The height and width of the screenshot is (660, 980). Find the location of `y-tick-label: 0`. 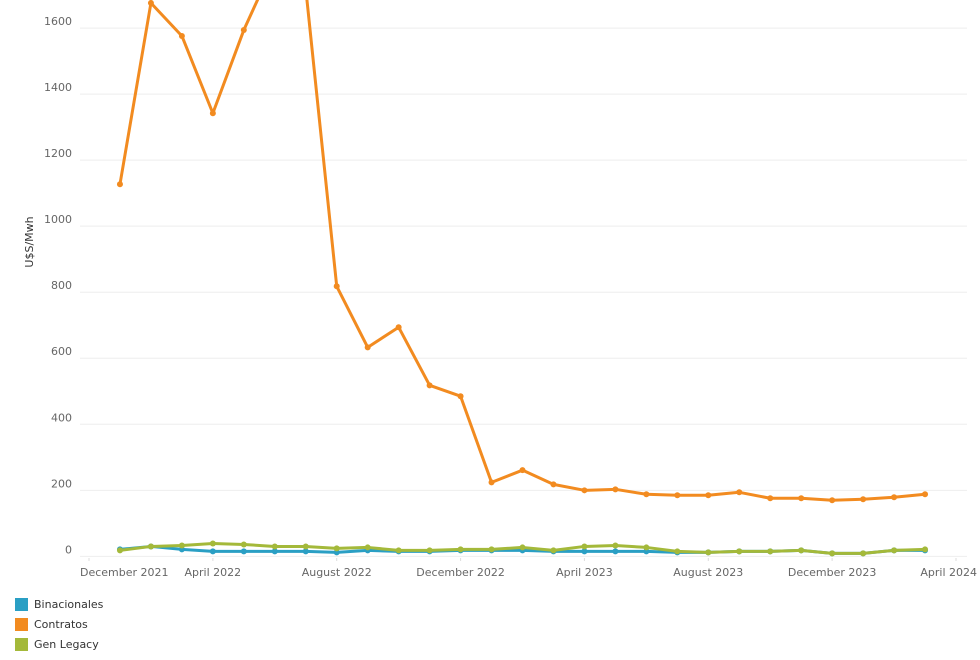

y-tick-label: 0 is located at coordinates (68, 549).